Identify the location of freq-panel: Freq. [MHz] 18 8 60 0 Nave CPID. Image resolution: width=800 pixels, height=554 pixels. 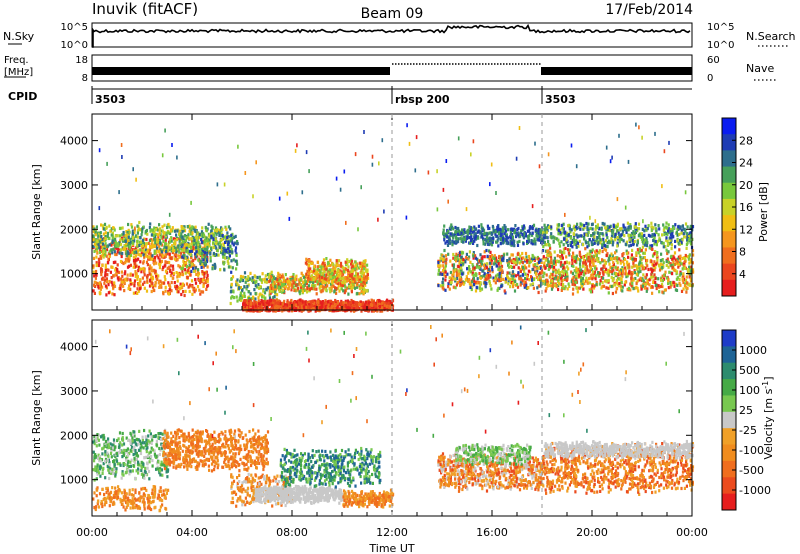
(390, 78).